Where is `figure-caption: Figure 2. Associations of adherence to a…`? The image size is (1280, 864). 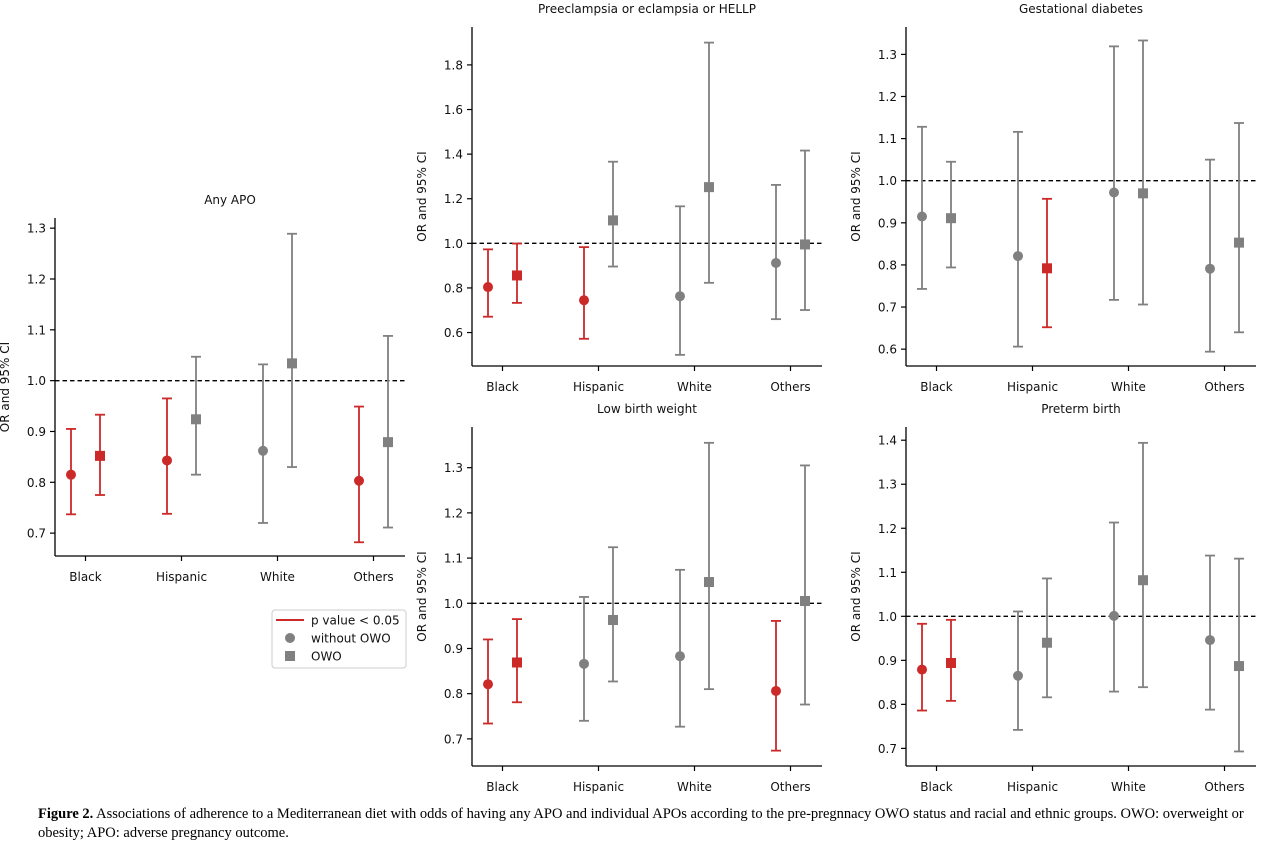 figure-caption: Figure 2. Associations of adherence to a… is located at coordinates (650, 824).